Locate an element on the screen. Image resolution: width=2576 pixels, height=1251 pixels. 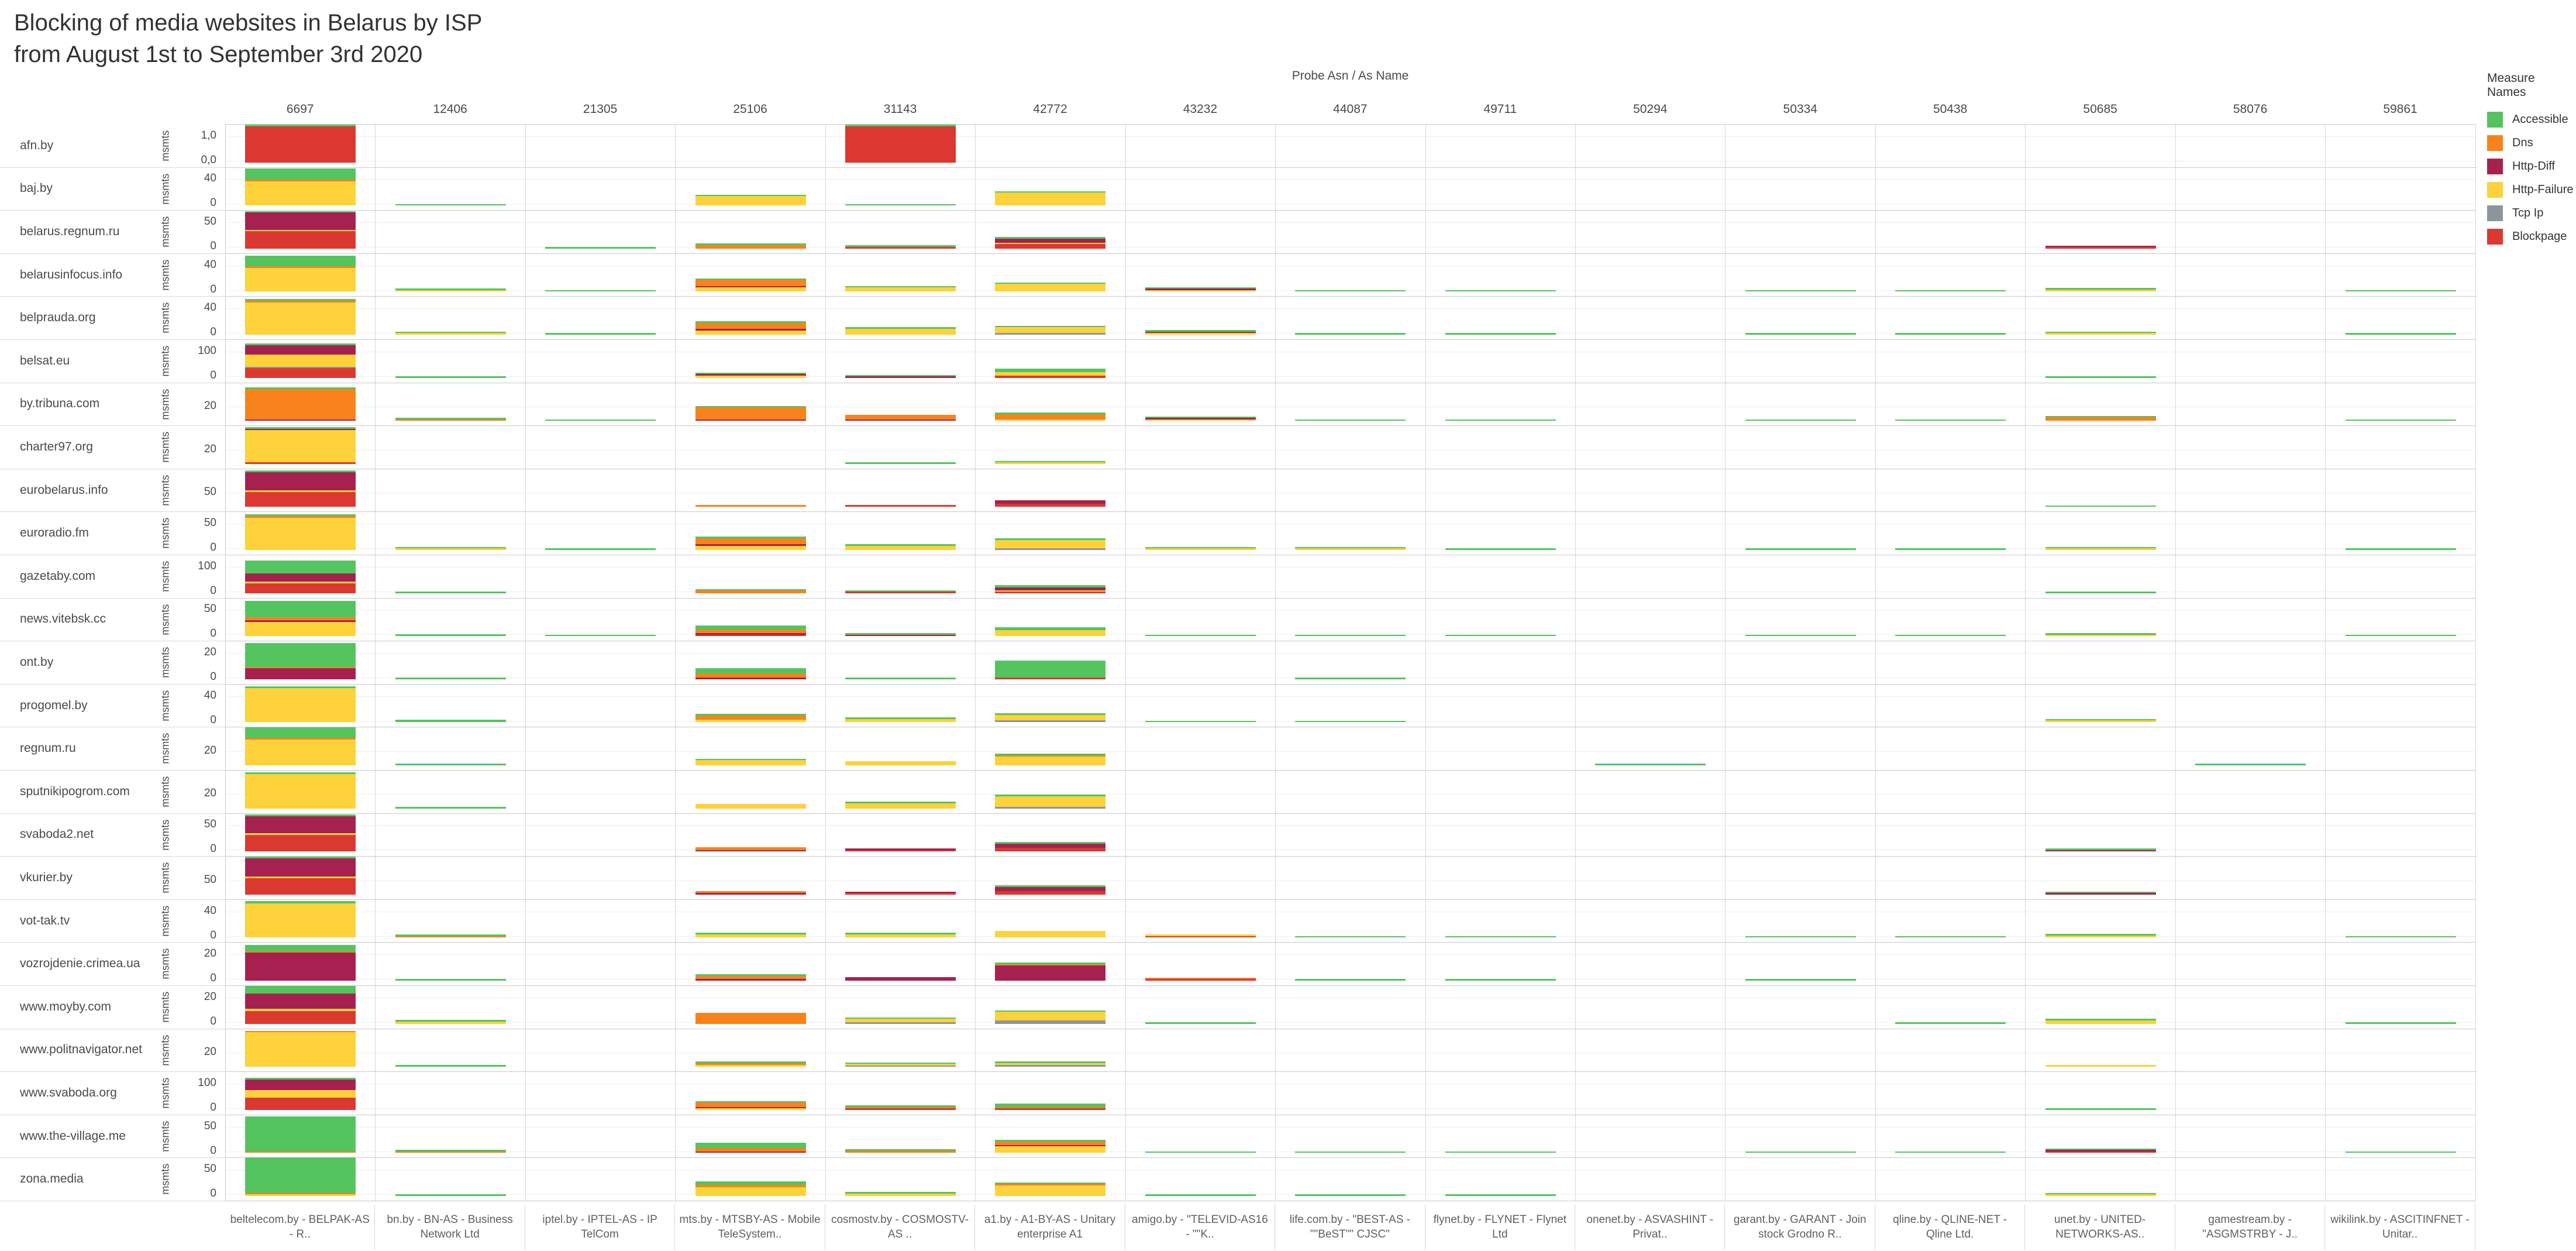
column-header-asn: 50334 is located at coordinates (1800, 109).